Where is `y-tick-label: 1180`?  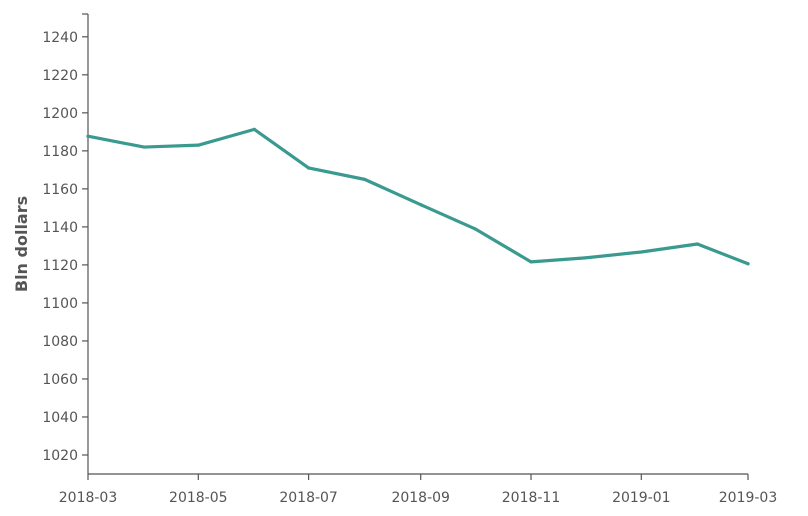
y-tick-label: 1180 is located at coordinates (60, 152).